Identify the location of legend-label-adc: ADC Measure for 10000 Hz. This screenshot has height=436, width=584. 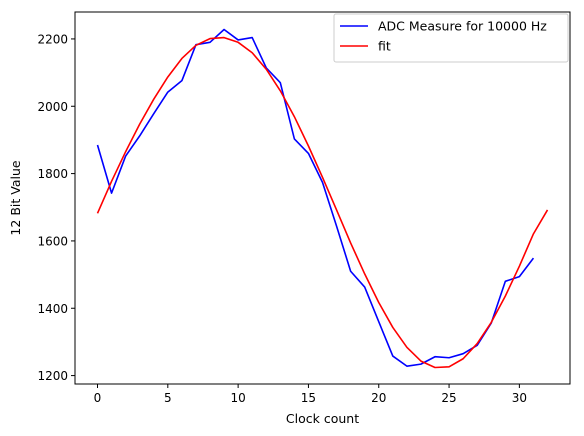
(462, 26).